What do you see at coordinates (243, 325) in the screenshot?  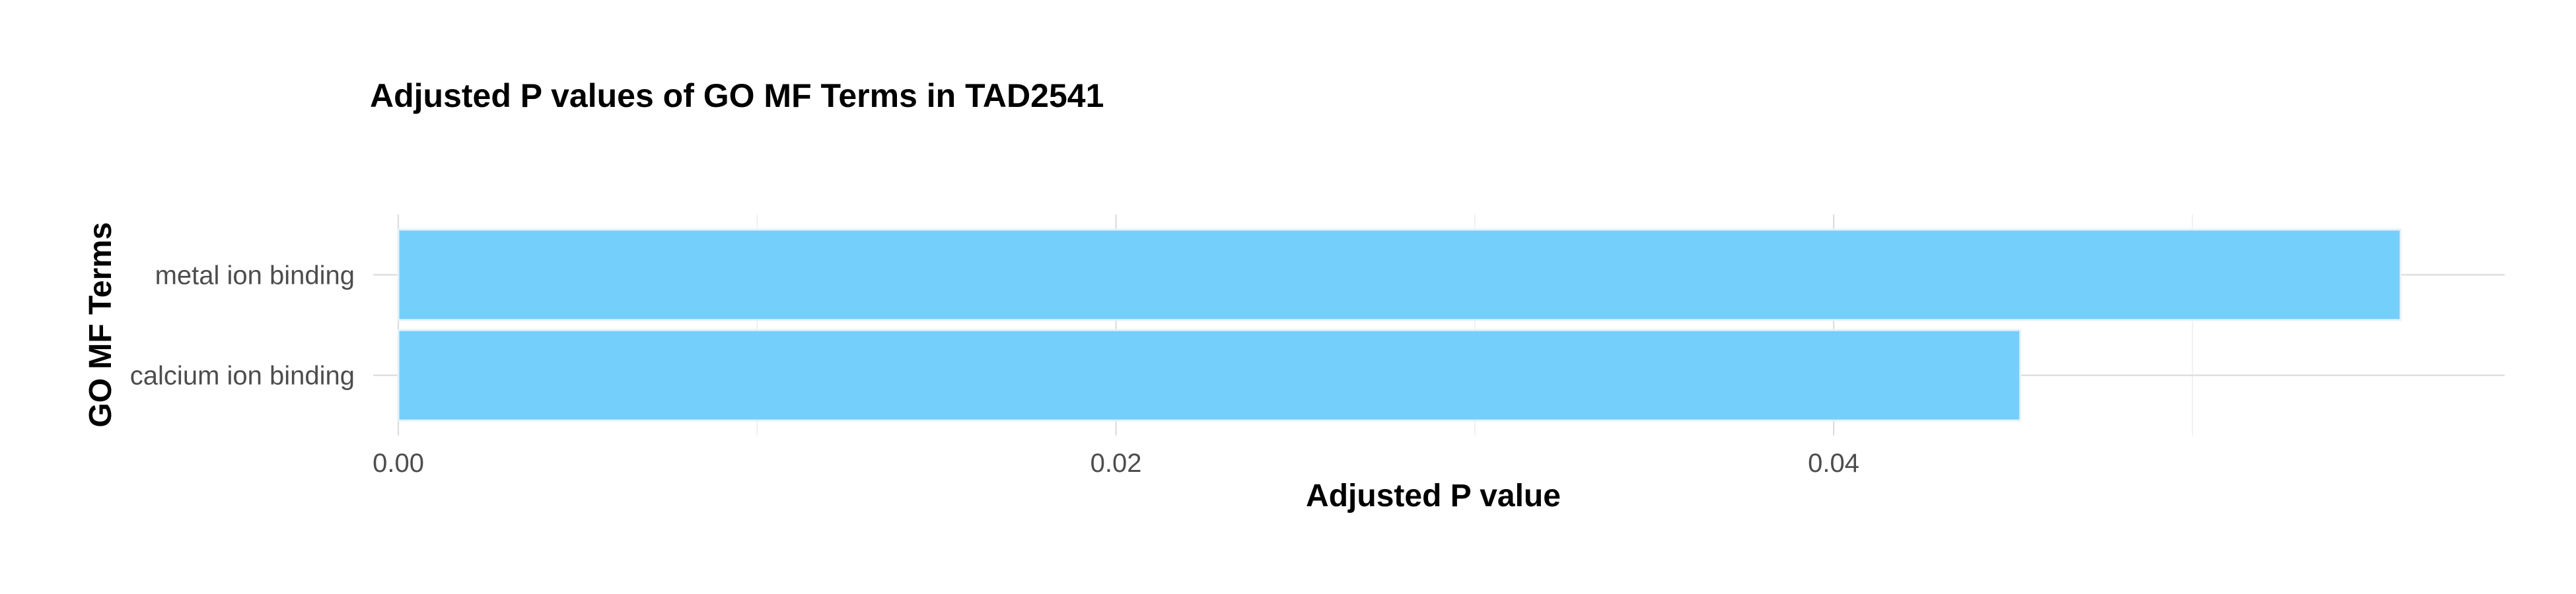 I see `y-axis-ticks: calcium ion binding metal ion binding` at bounding box center [243, 325].